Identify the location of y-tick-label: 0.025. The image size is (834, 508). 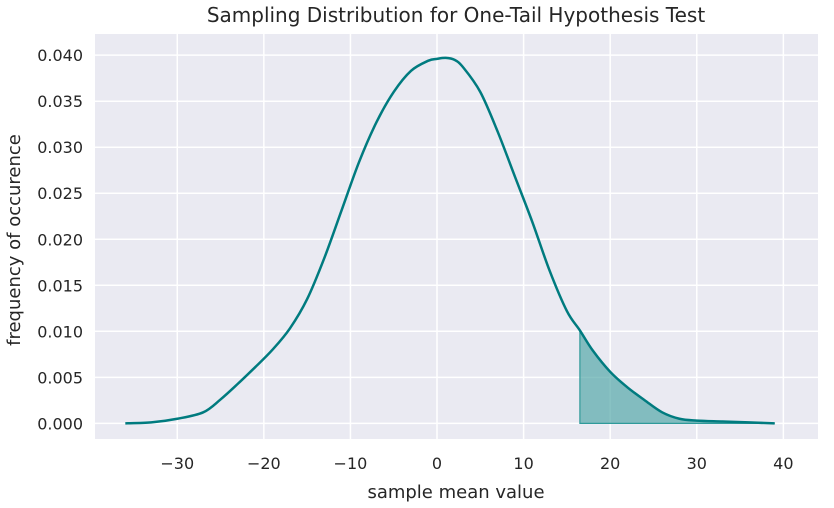
(60, 193).